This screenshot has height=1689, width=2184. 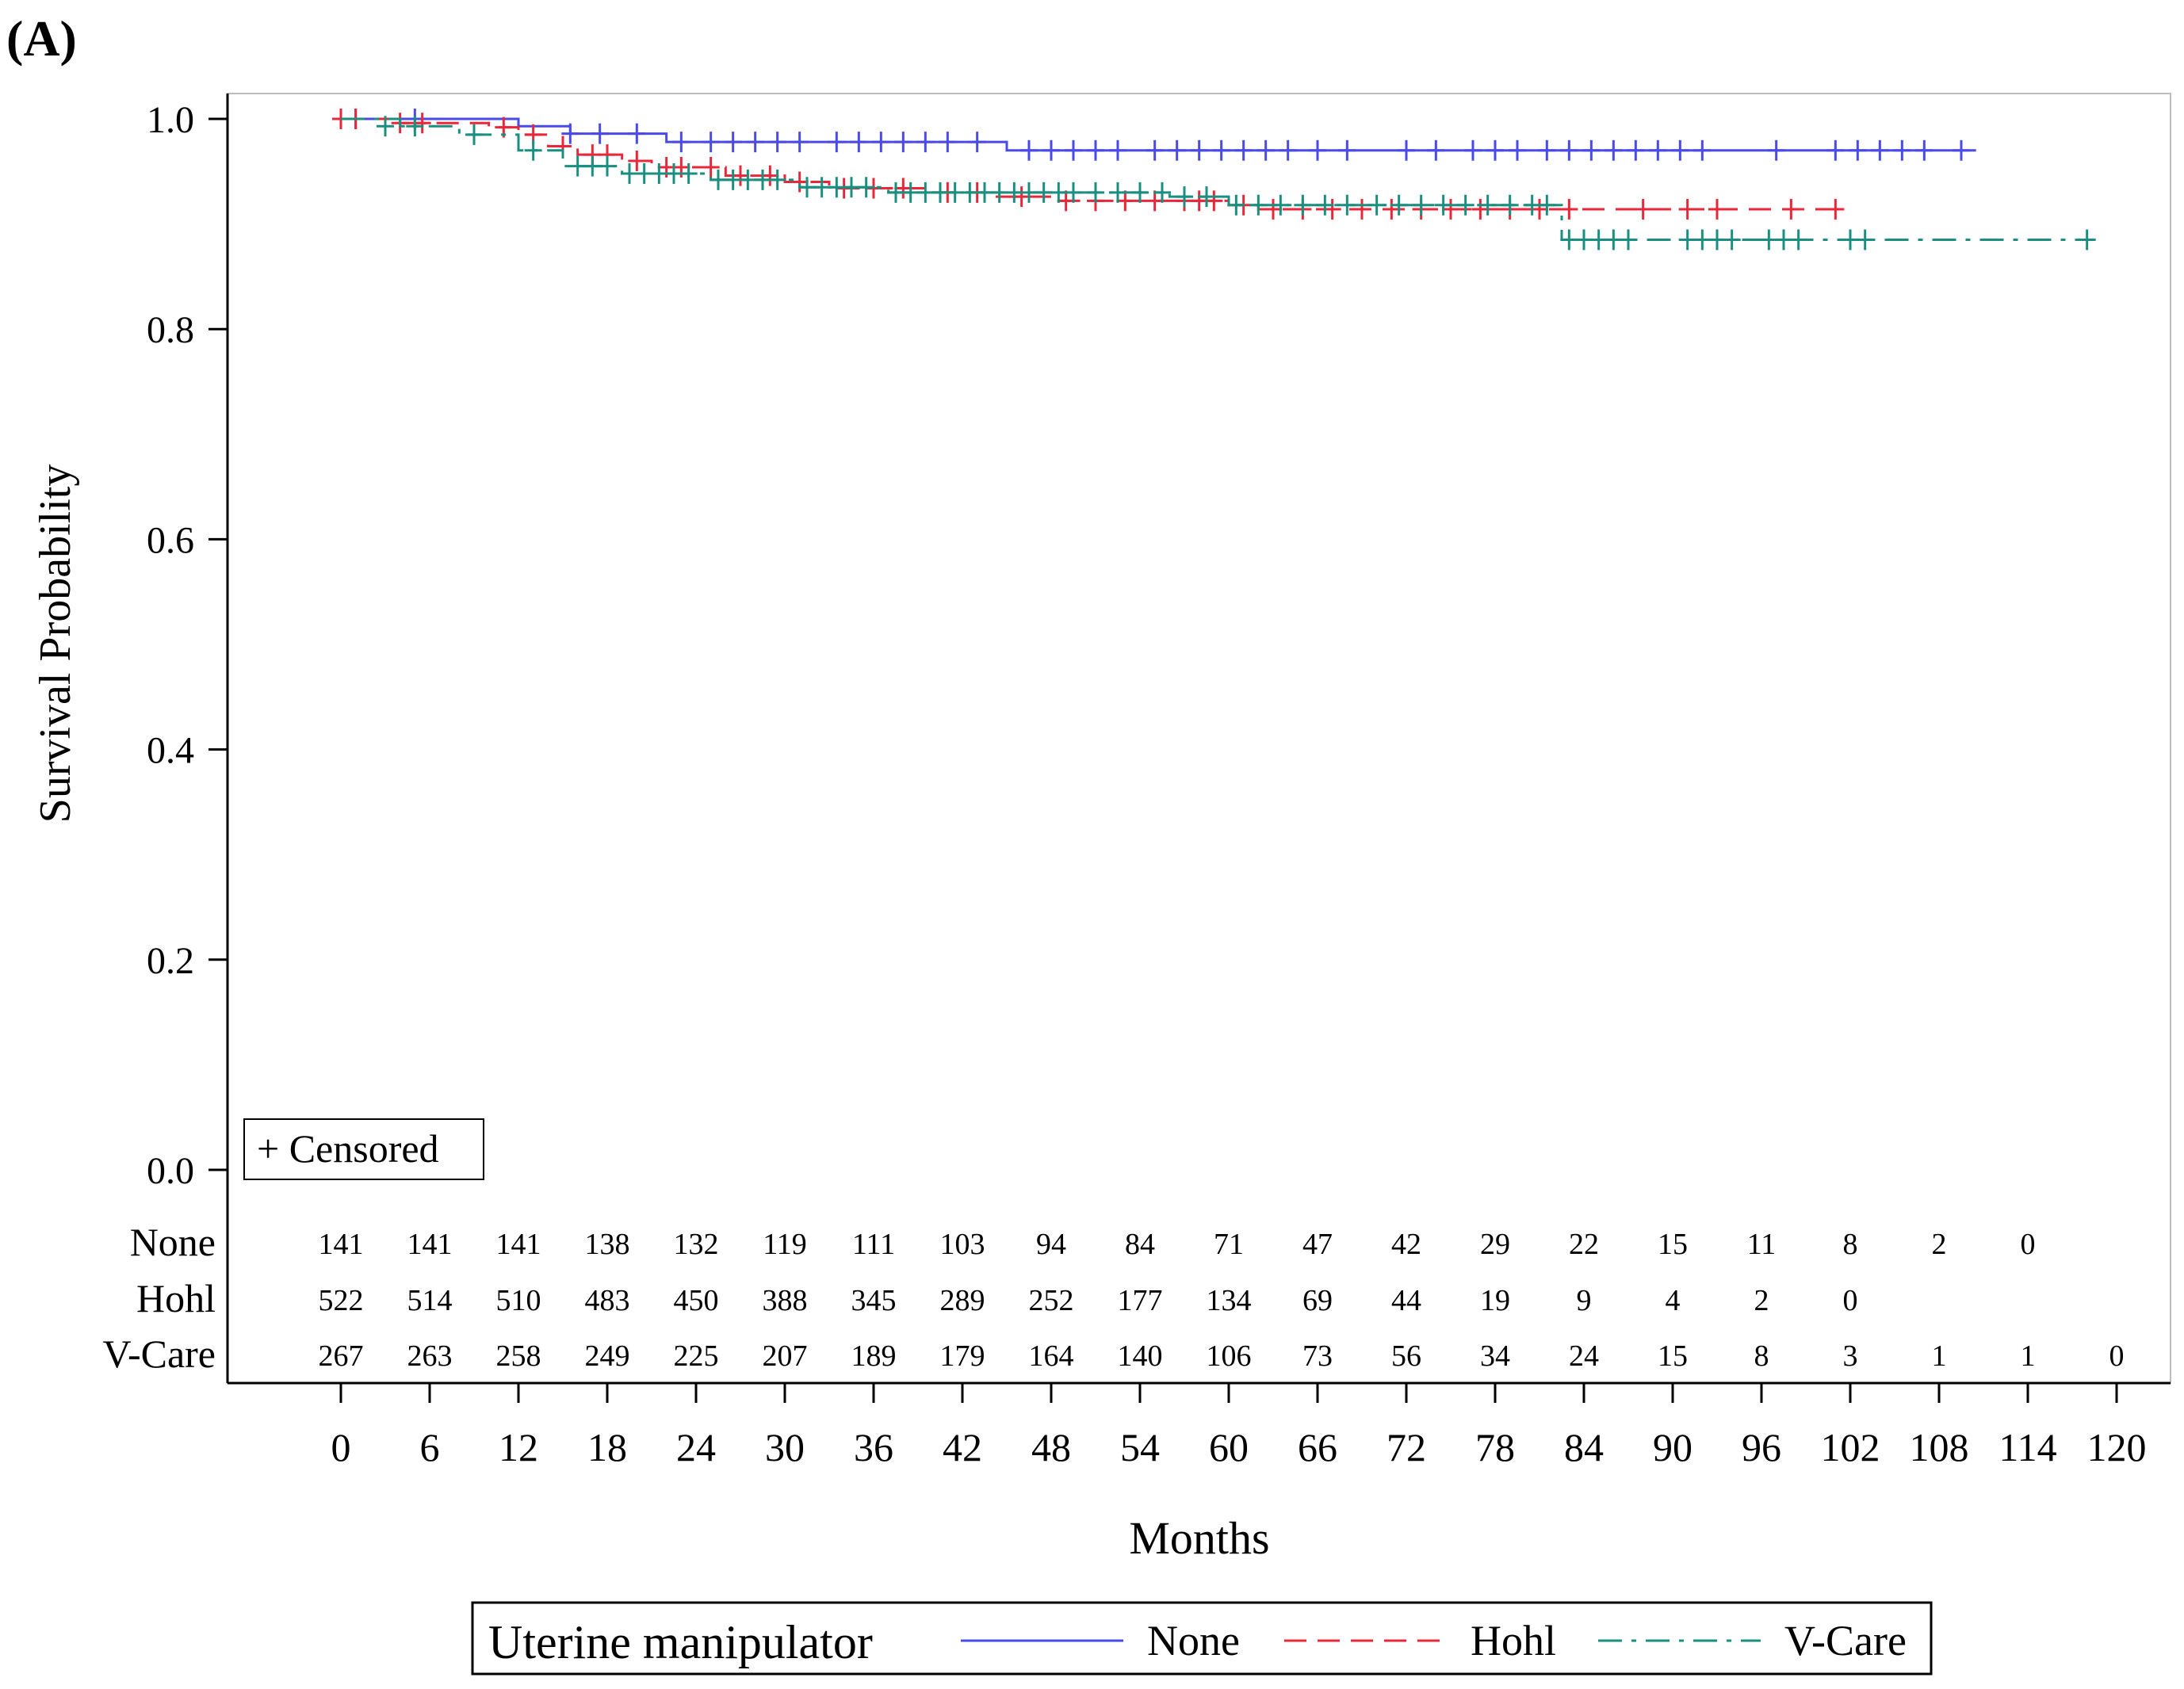 I want to click on at-risk-count: 225, so click(x=696, y=1356).